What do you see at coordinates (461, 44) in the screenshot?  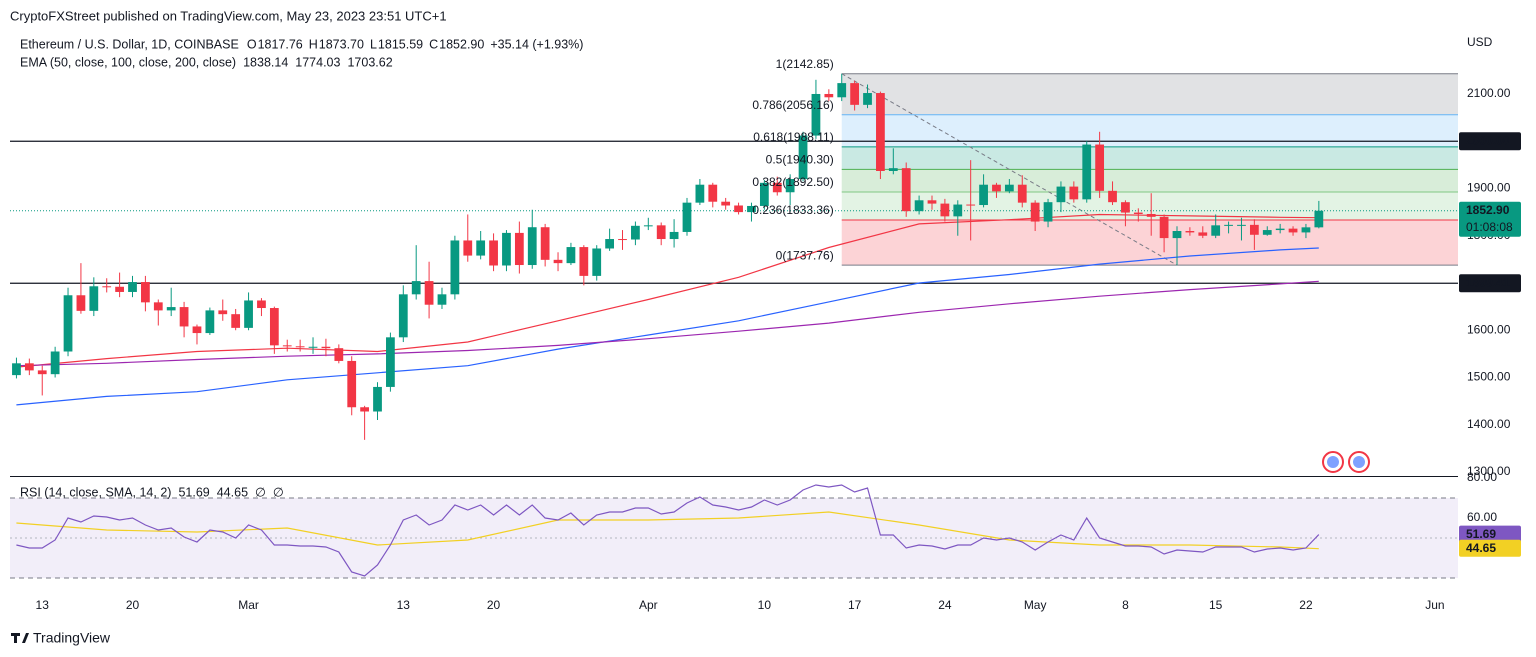 I see `ohlc-value: 1852.90` at bounding box center [461, 44].